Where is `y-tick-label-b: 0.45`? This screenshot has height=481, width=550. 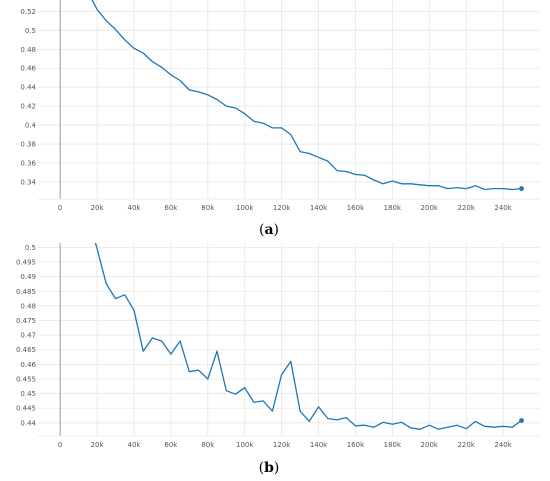 y-tick-label-b: 0.45 is located at coordinates (28, 394).